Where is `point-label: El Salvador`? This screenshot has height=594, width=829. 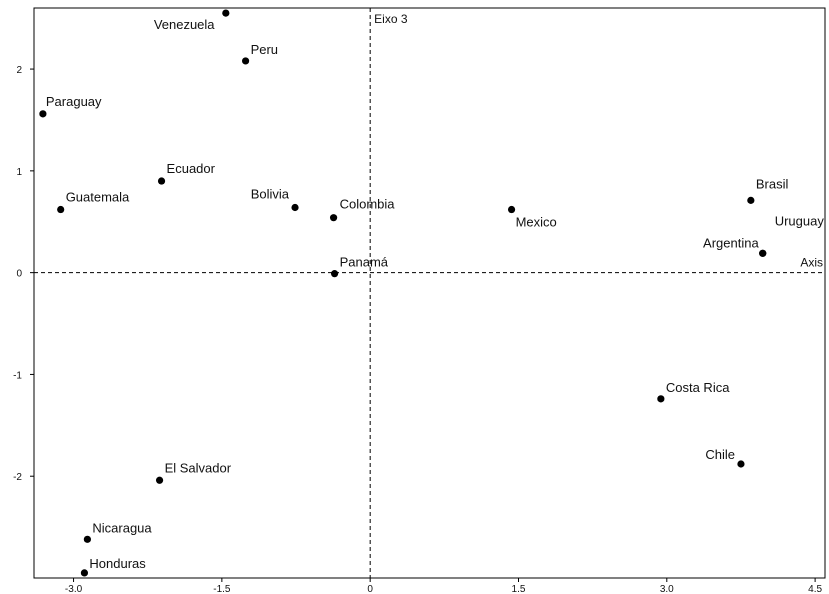
point-label: El Salvador is located at coordinates (198, 467).